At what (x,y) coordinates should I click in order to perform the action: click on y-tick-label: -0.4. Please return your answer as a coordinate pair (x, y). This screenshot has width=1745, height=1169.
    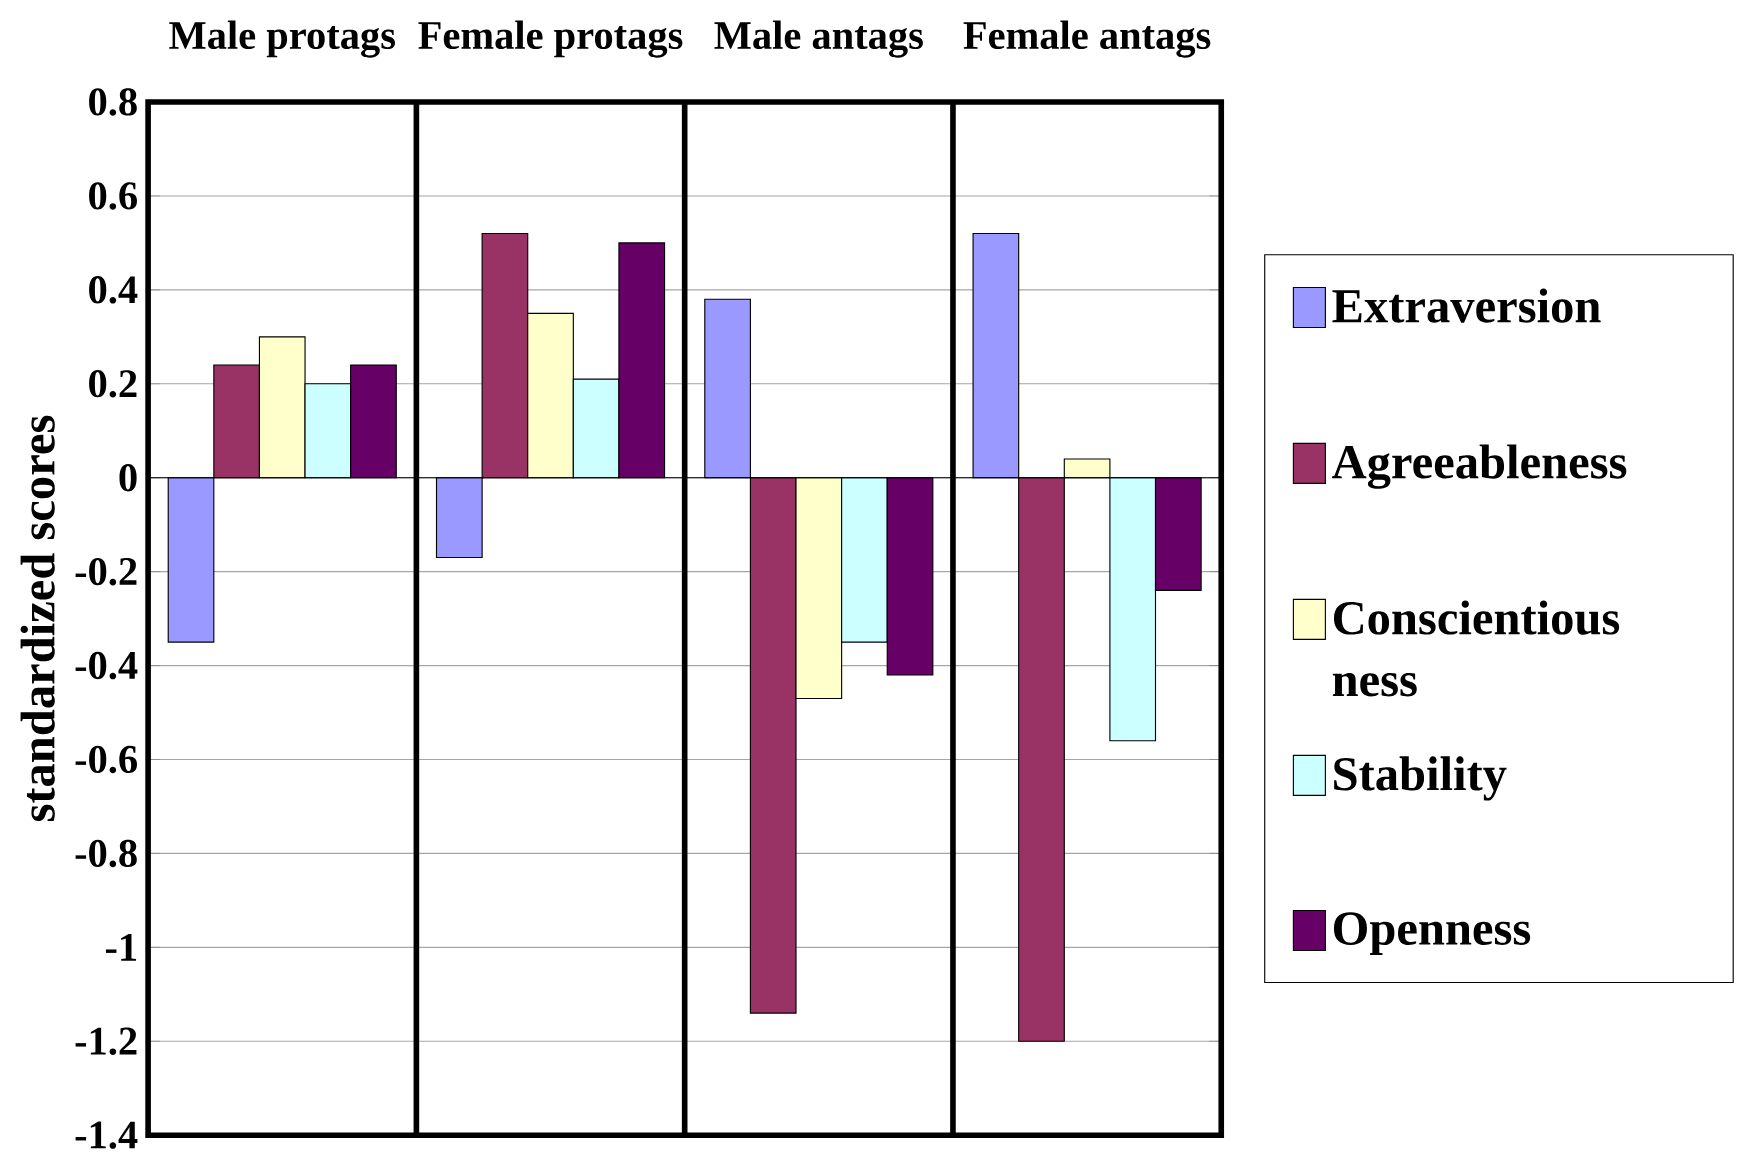
    Looking at the image, I should click on (106, 665).